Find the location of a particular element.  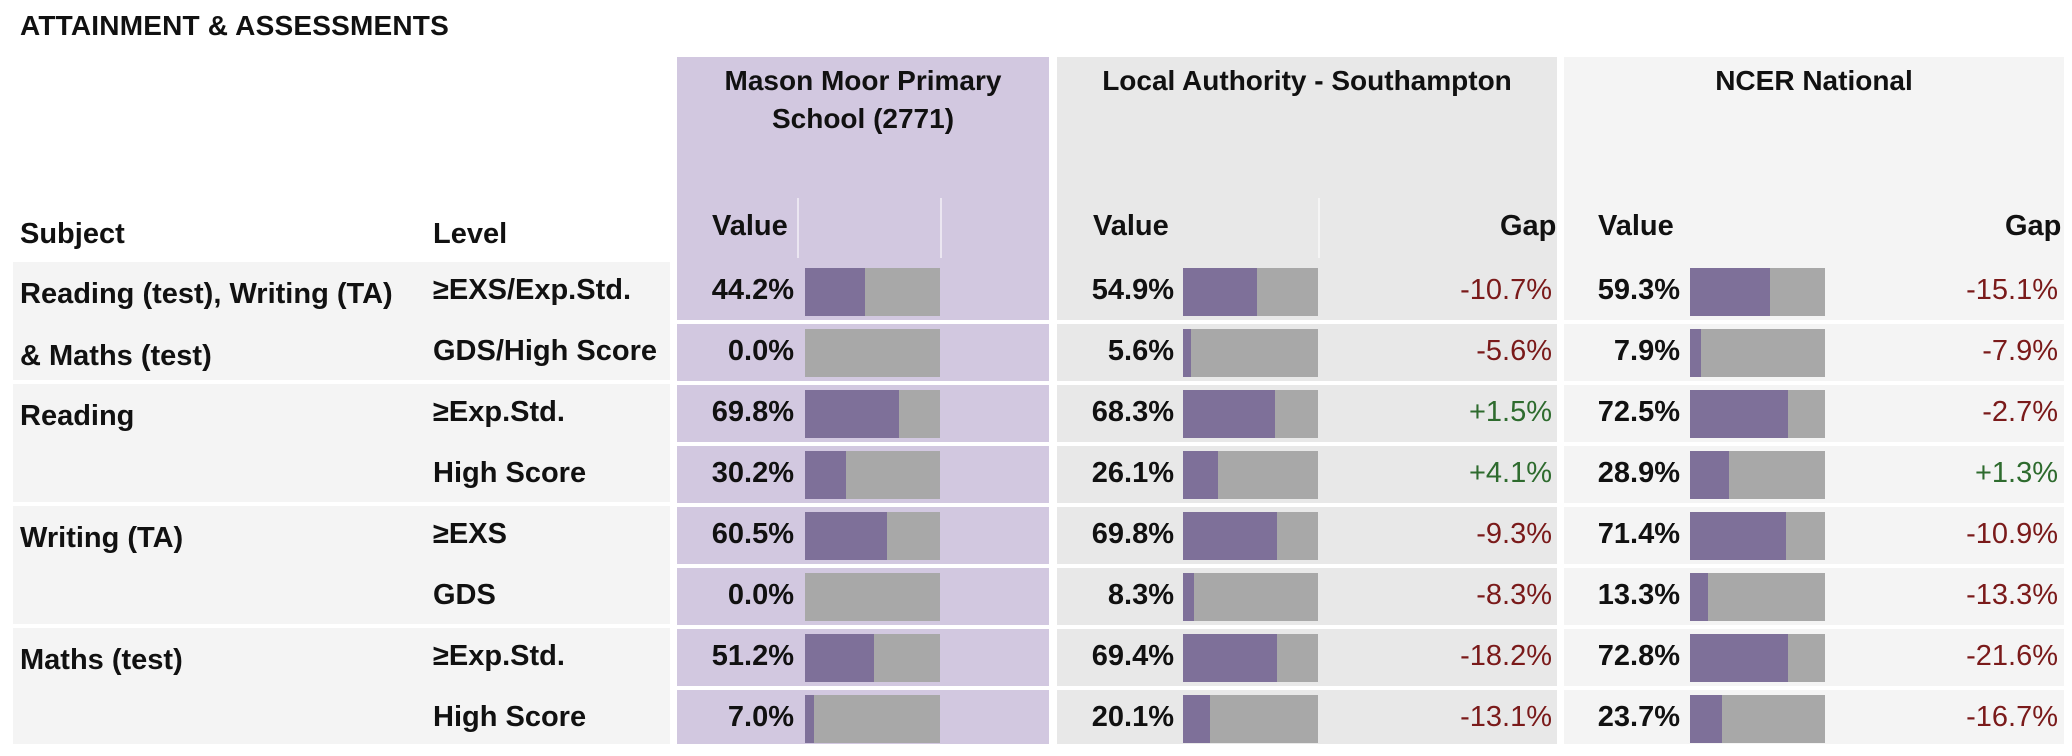

school-value: 60.5% is located at coordinates (752, 534).